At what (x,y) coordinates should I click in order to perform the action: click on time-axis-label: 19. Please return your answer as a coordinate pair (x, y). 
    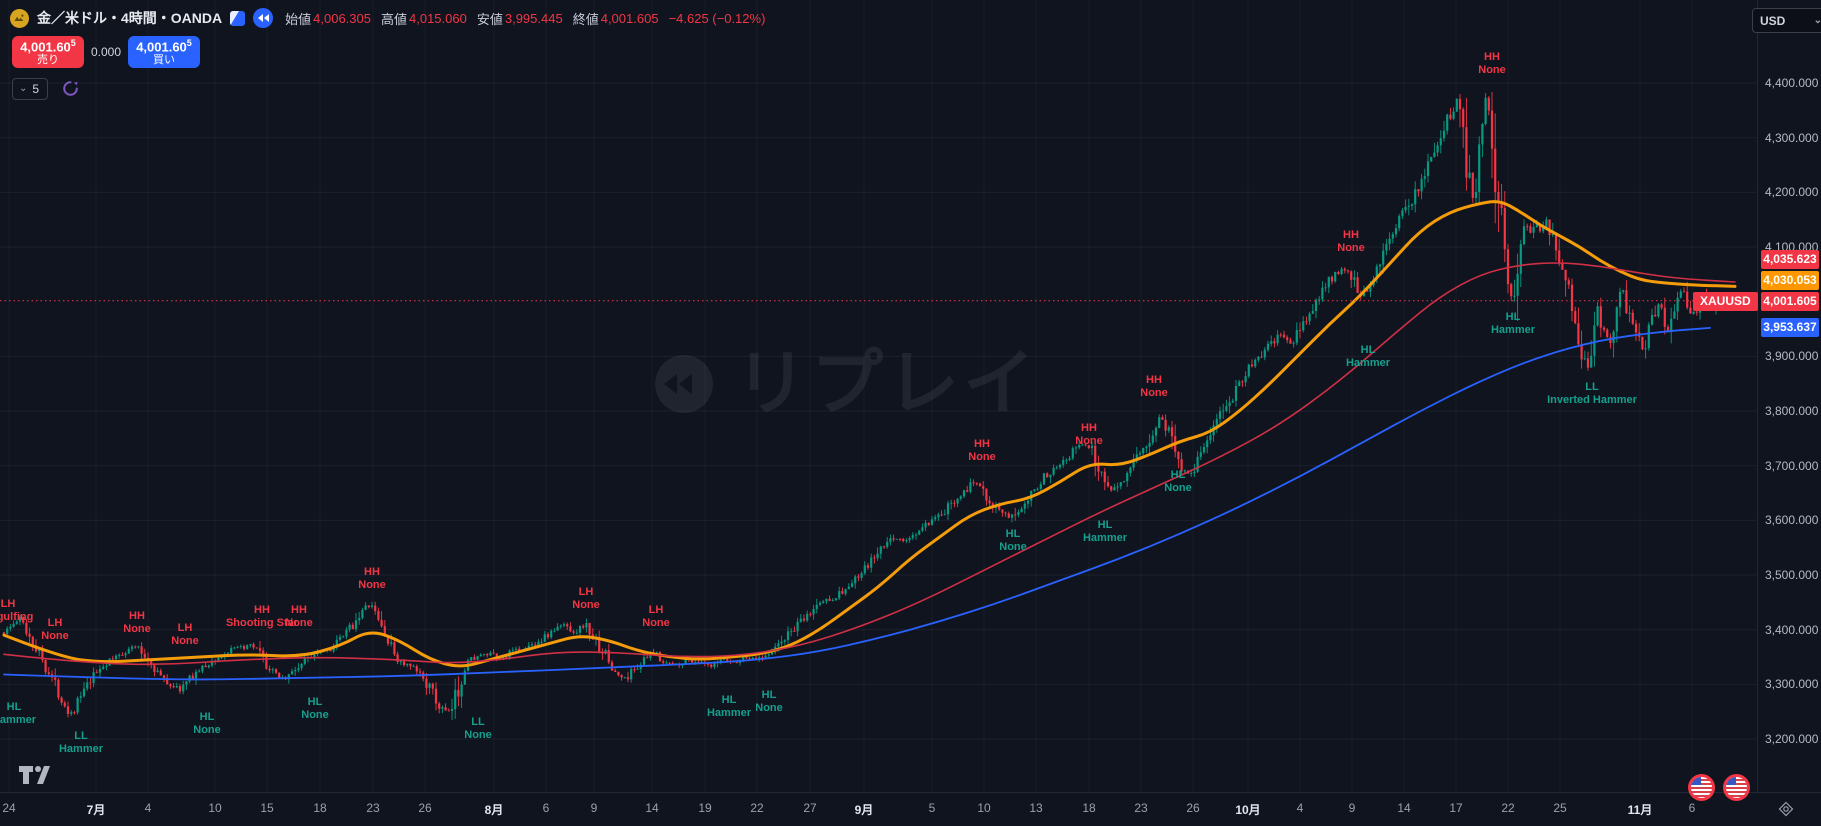
    Looking at the image, I should click on (705, 808).